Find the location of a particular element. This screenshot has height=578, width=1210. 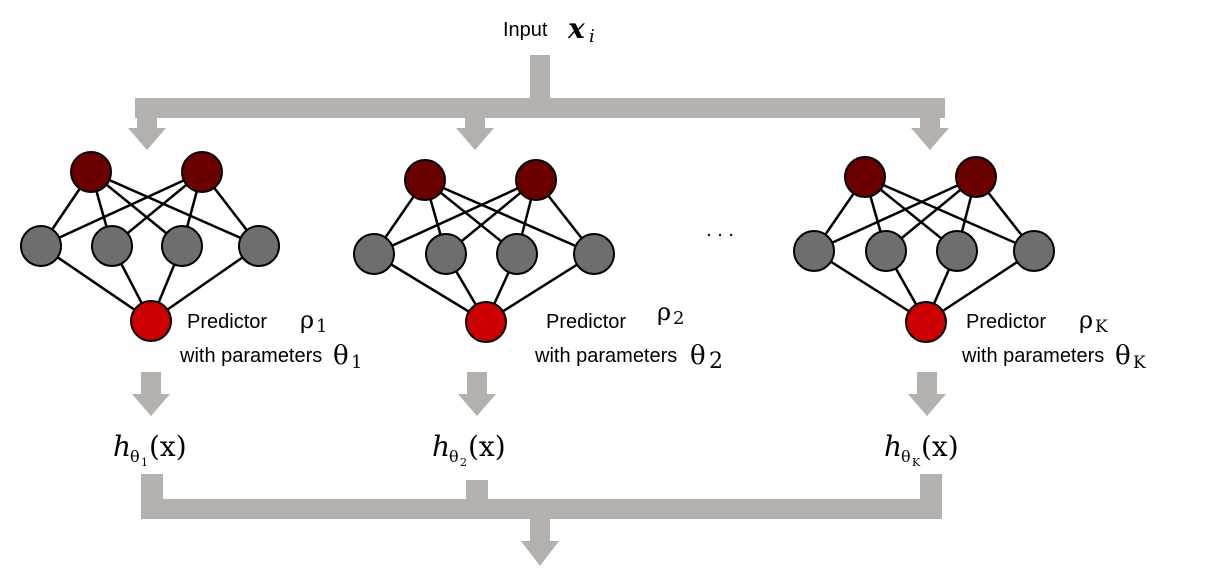

input-var-x: x is located at coordinates (576, 28).